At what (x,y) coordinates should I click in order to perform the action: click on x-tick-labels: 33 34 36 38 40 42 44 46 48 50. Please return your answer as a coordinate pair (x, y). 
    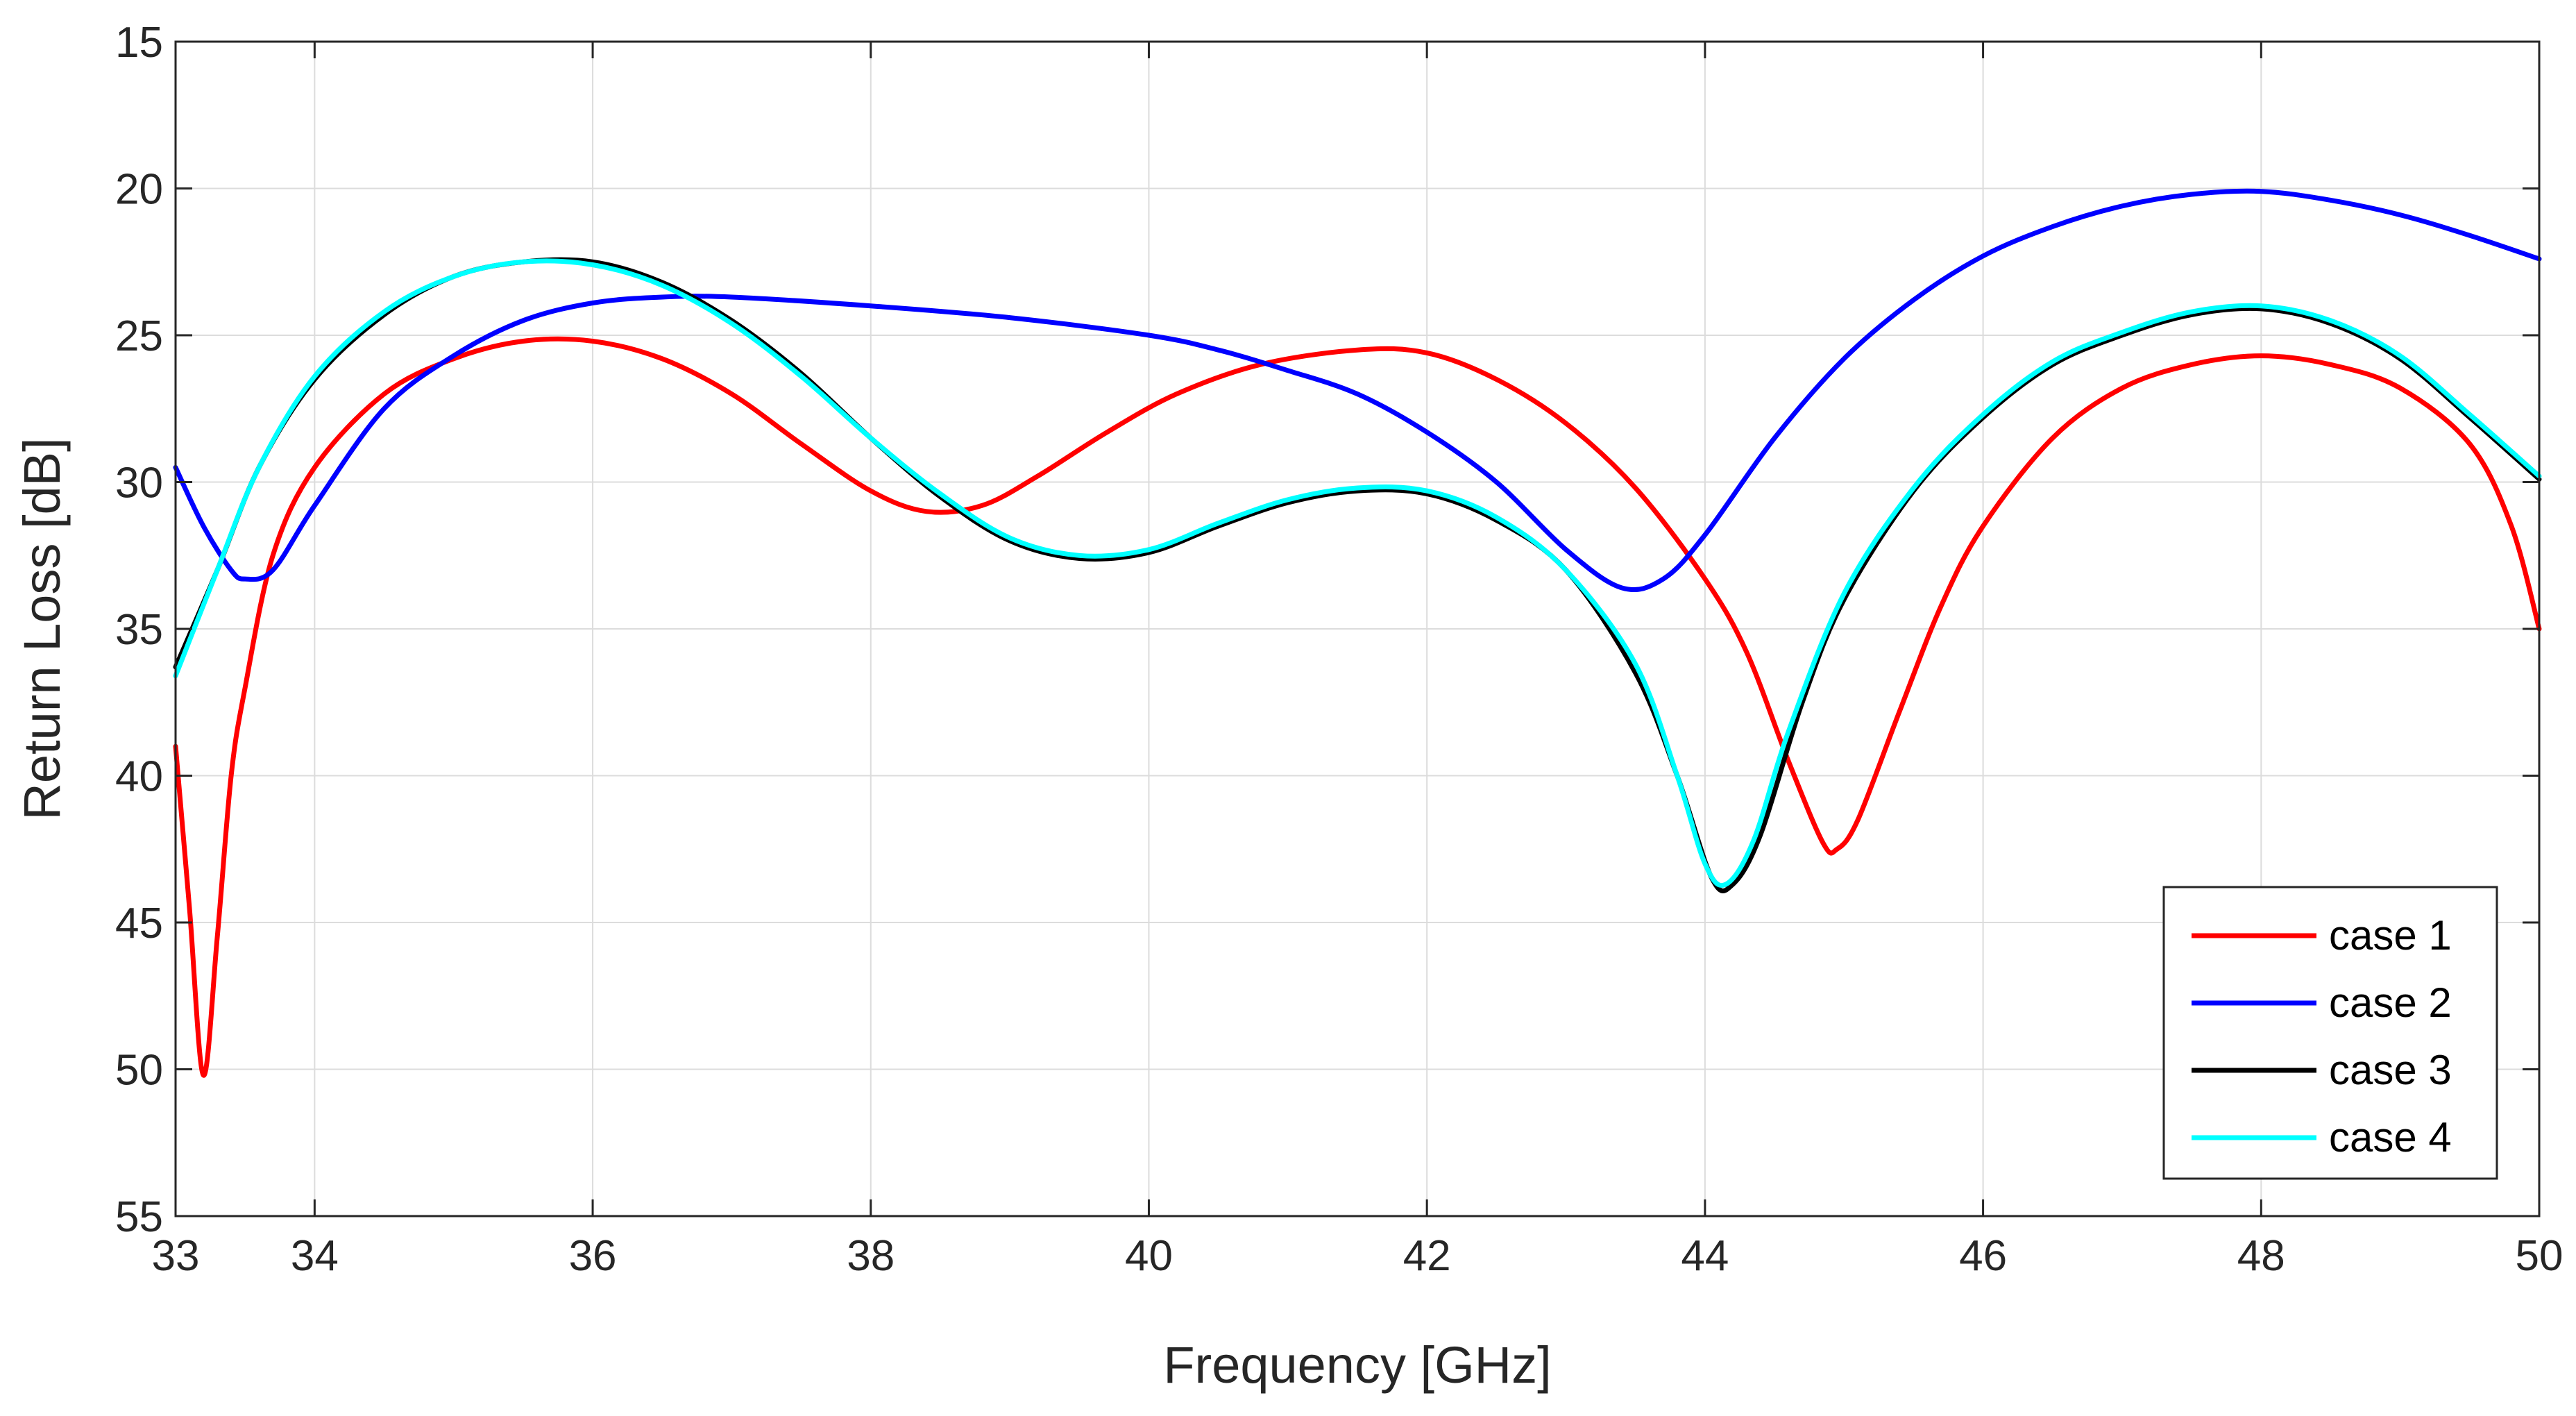
    Looking at the image, I should click on (1358, 1256).